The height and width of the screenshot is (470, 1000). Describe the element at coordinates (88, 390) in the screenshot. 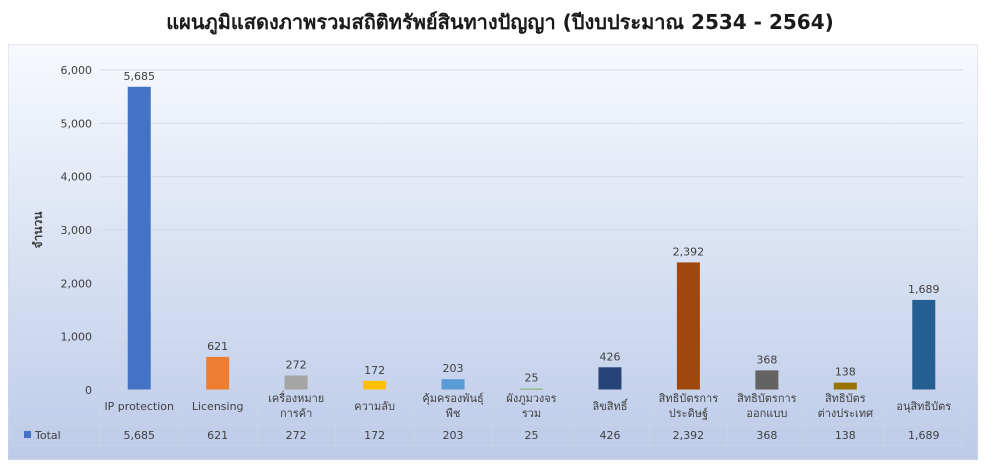

I see `y-tick-label: 0` at that location.